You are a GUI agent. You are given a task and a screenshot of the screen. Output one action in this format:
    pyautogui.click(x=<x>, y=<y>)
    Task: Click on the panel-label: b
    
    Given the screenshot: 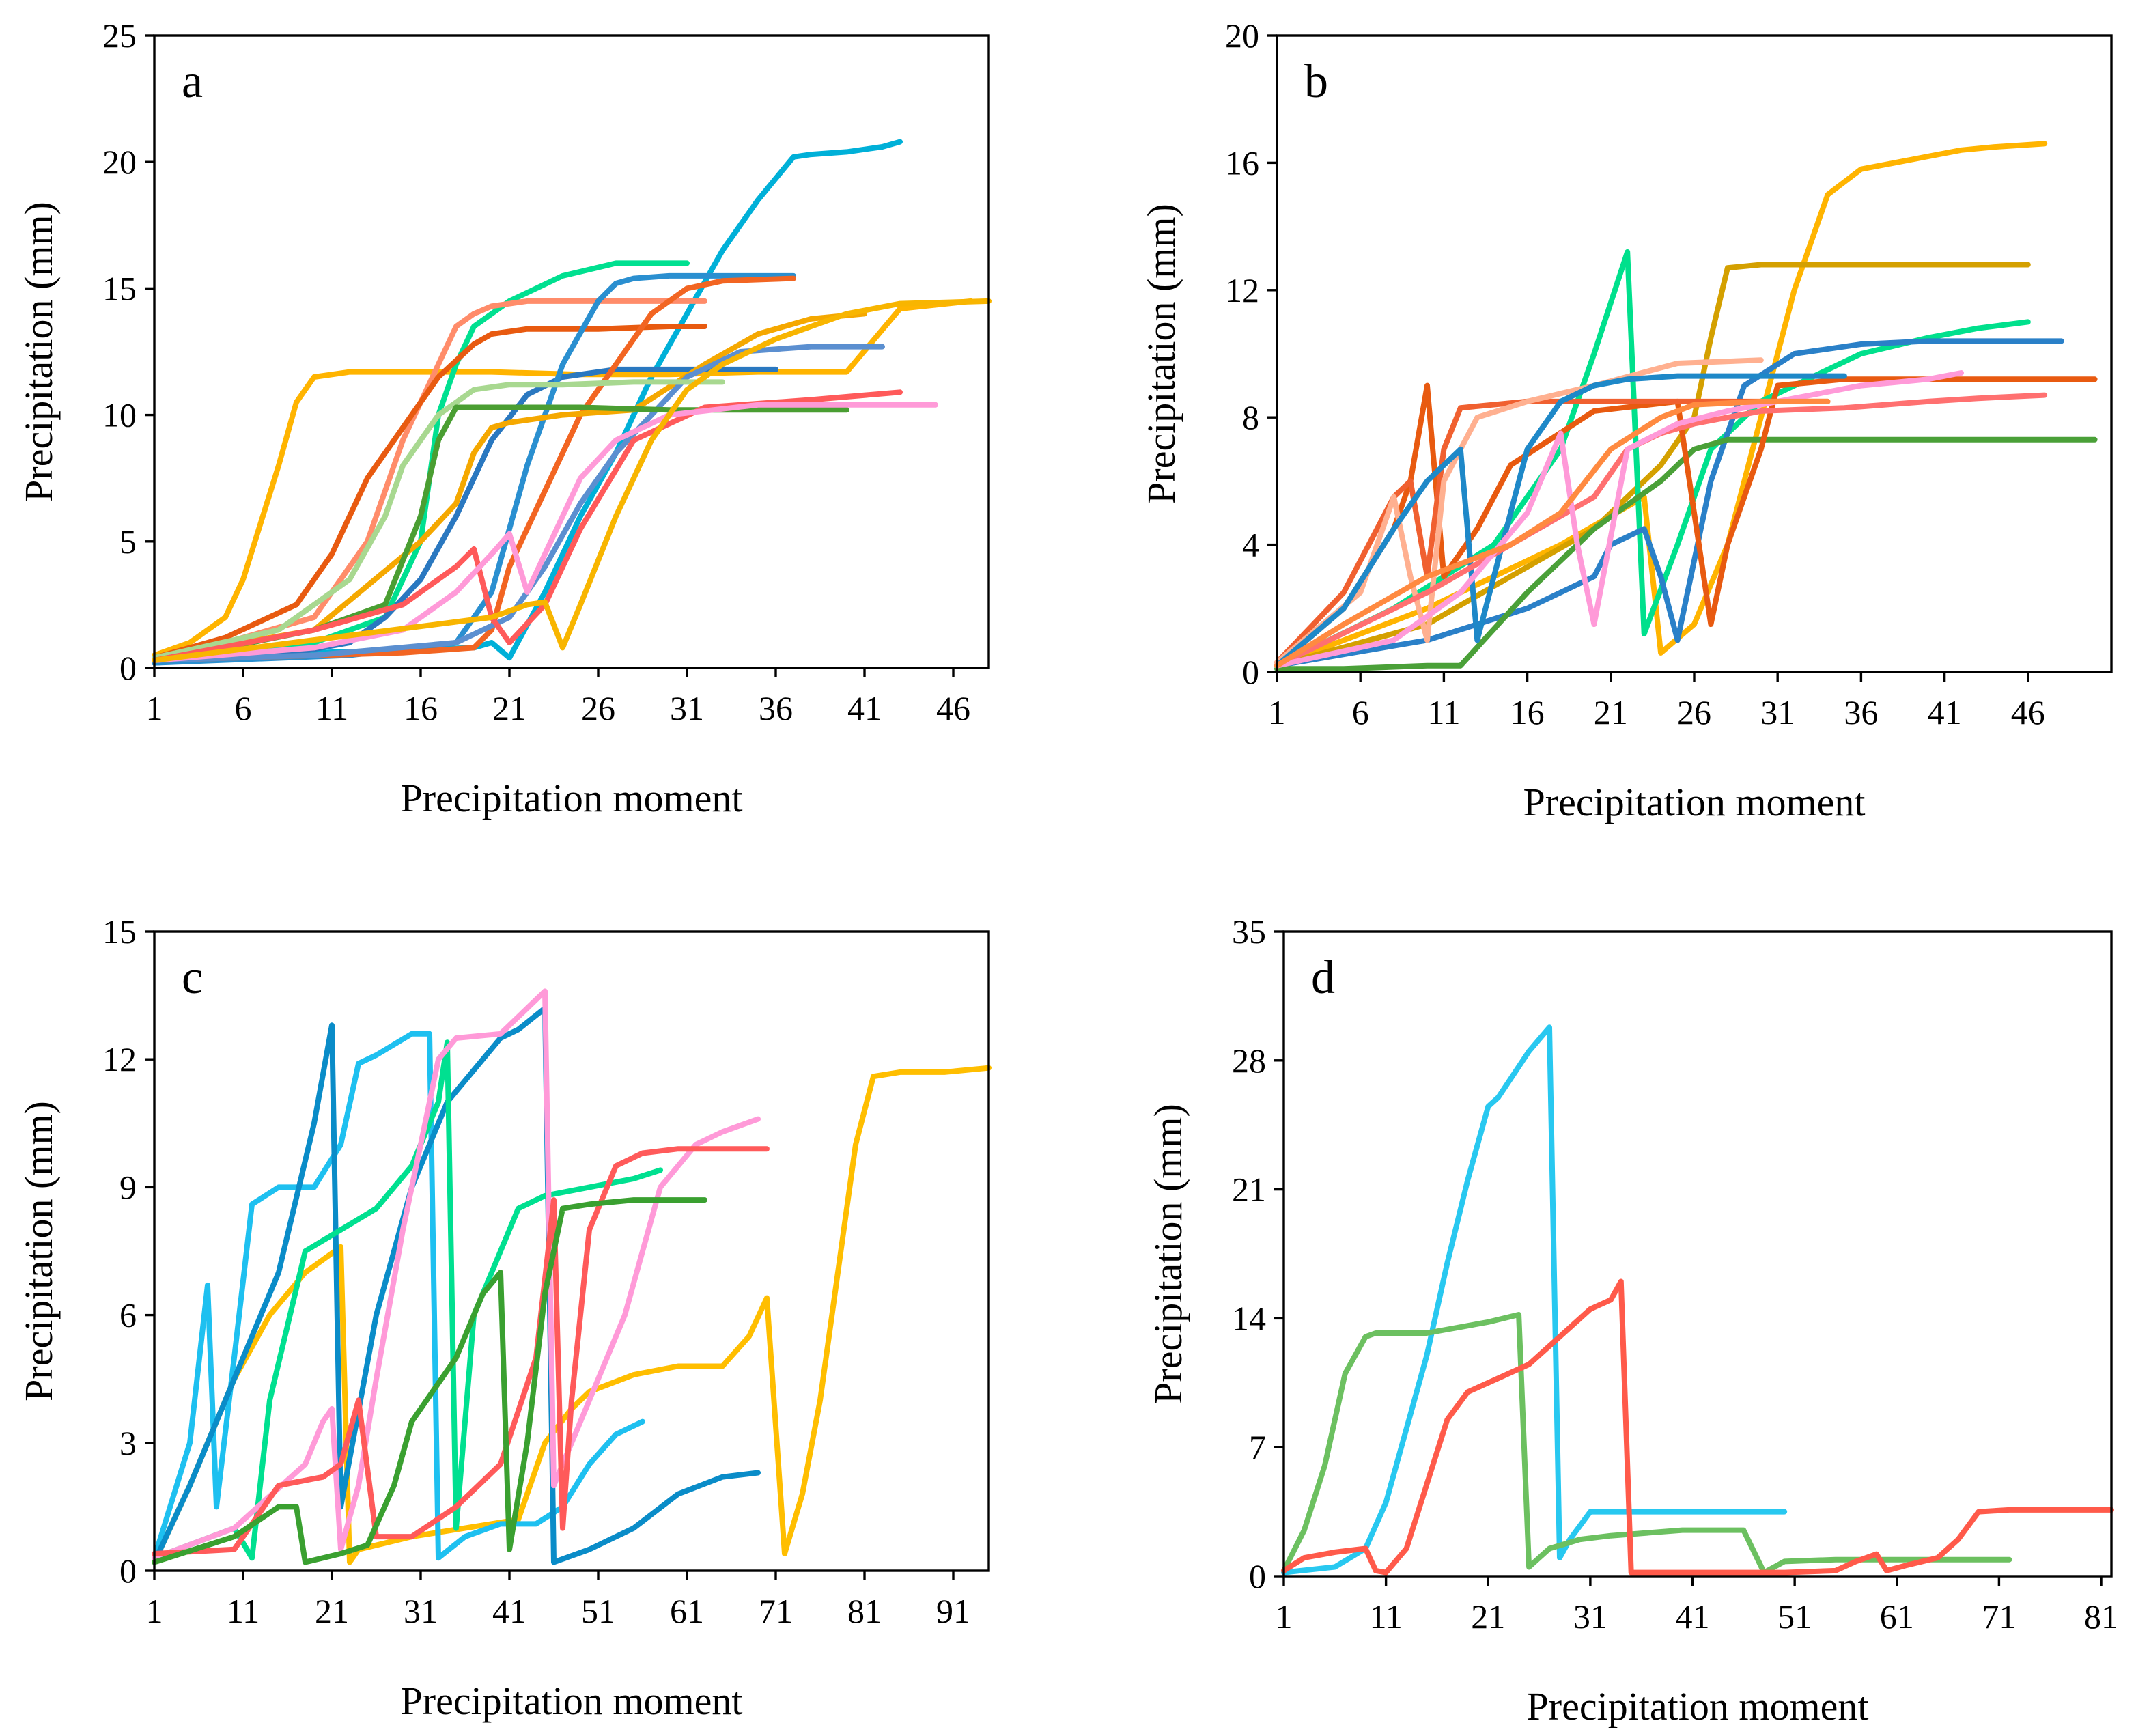 What is the action you would take?
    pyautogui.click(x=1316, y=81)
    